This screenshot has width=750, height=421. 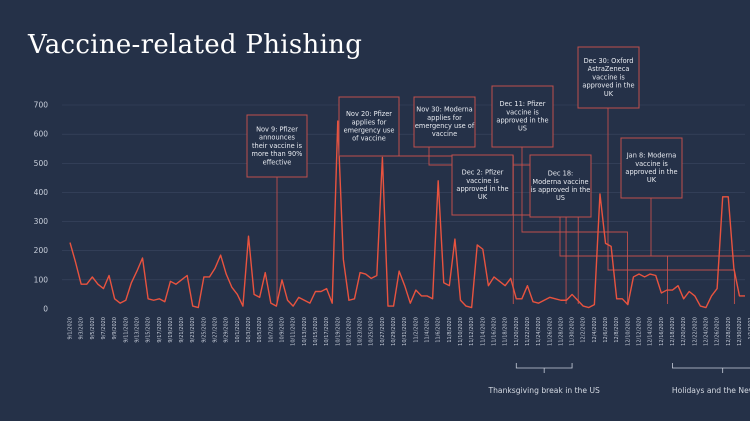 I want to click on x-tick-label: 12/6/2020, so click(x=606, y=330).